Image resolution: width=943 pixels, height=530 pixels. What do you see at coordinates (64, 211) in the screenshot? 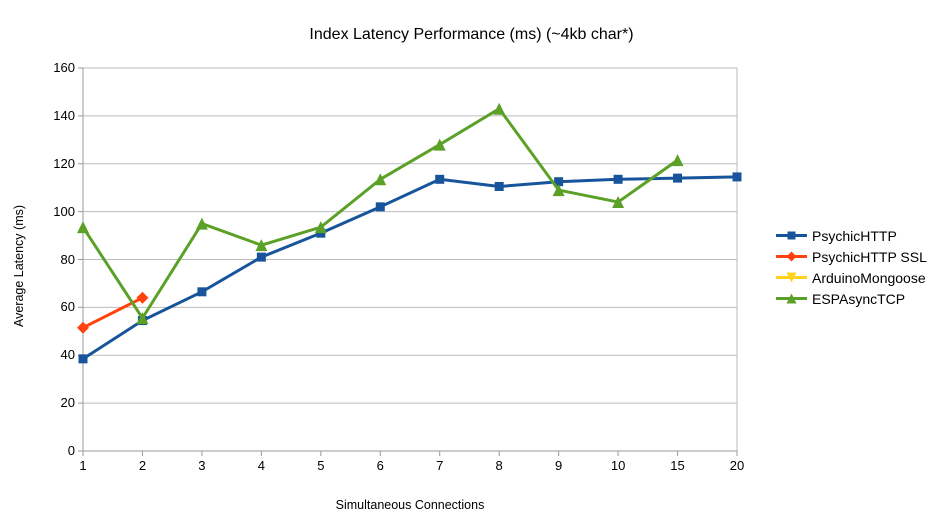
I see `y-tick-label: 100` at bounding box center [64, 211].